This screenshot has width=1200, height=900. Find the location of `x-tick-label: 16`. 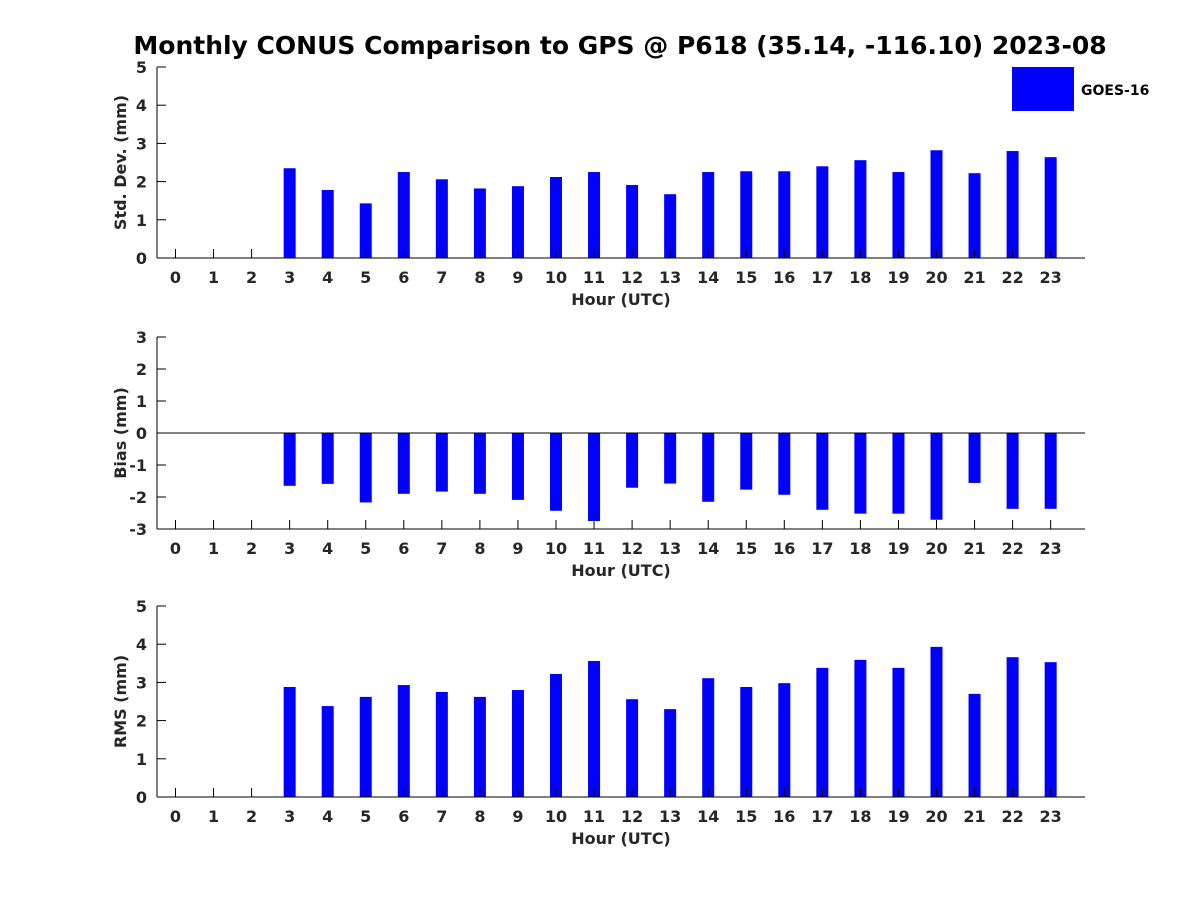

x-tick-label: 16 is located at coordinates (784, 816).